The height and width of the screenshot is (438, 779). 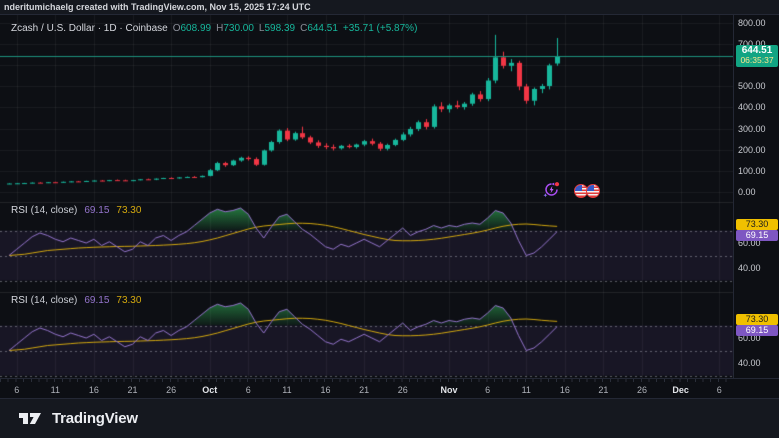 I want to click on rsi-panel-2-legend: RSI (14, close) 69.15 73.30, so click(x=76, y=300).